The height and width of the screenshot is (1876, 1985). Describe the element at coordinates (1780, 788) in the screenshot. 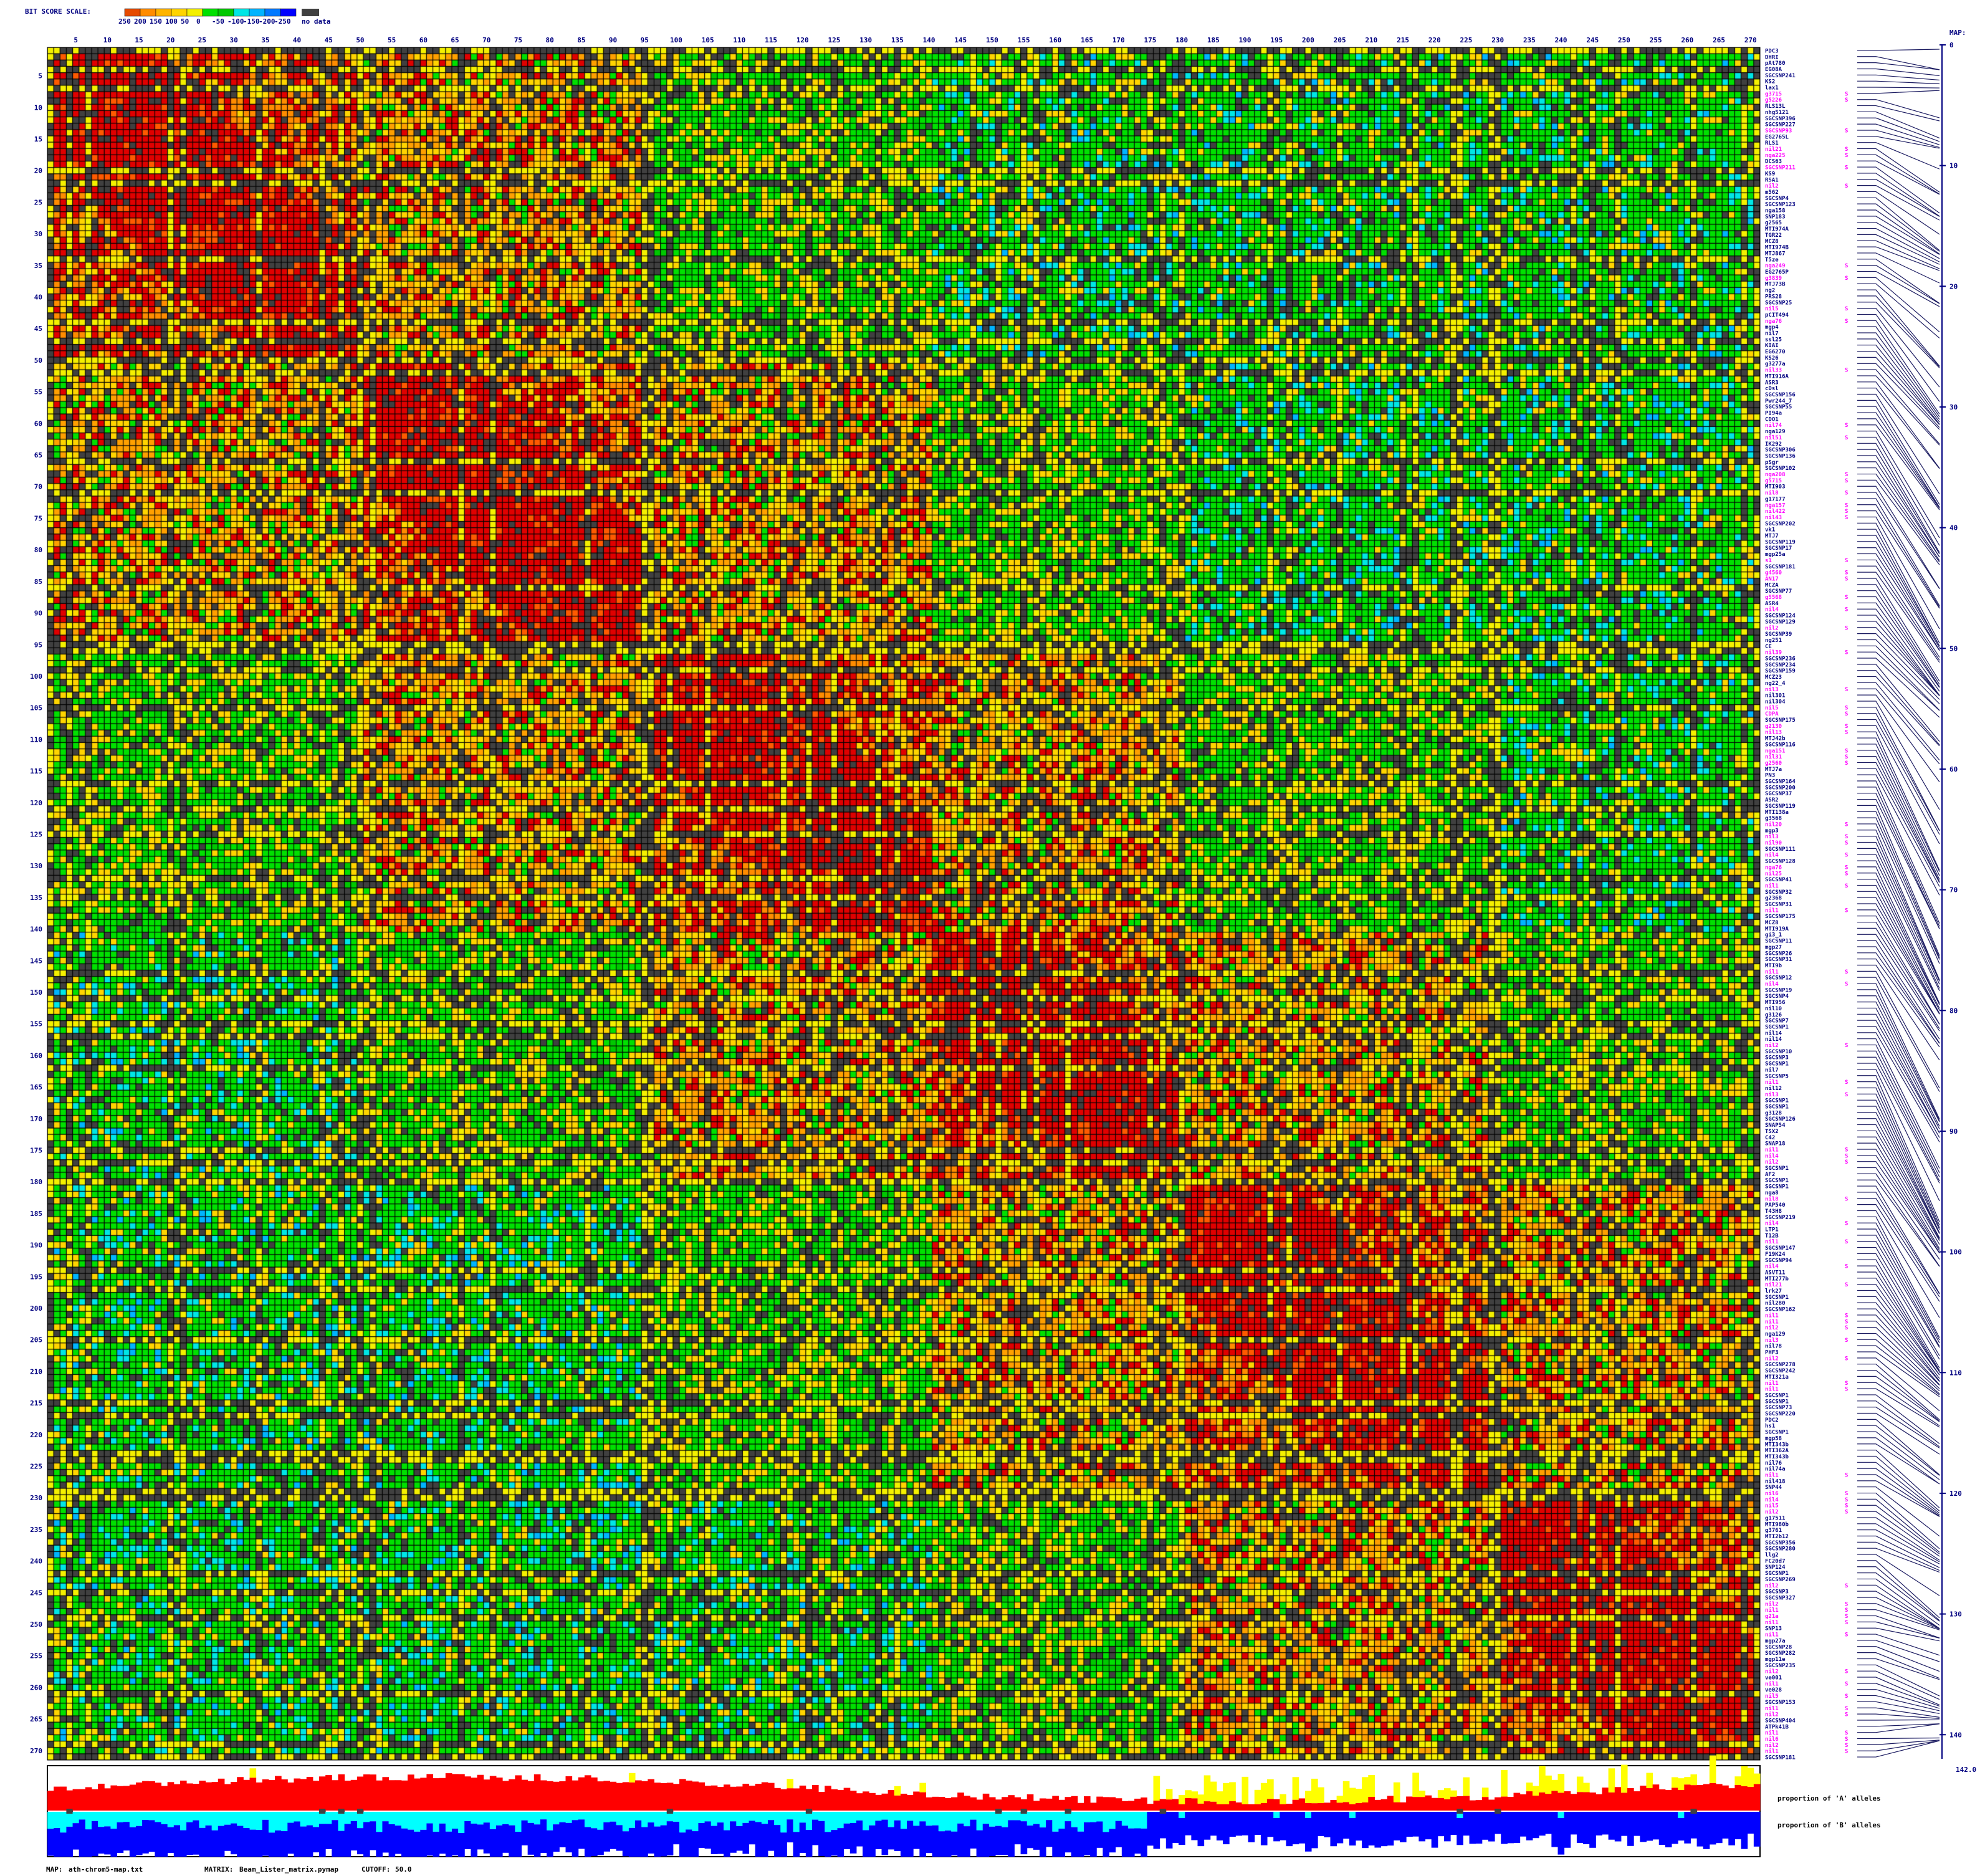

I see `marker-label: SGCSNP200` at that location.